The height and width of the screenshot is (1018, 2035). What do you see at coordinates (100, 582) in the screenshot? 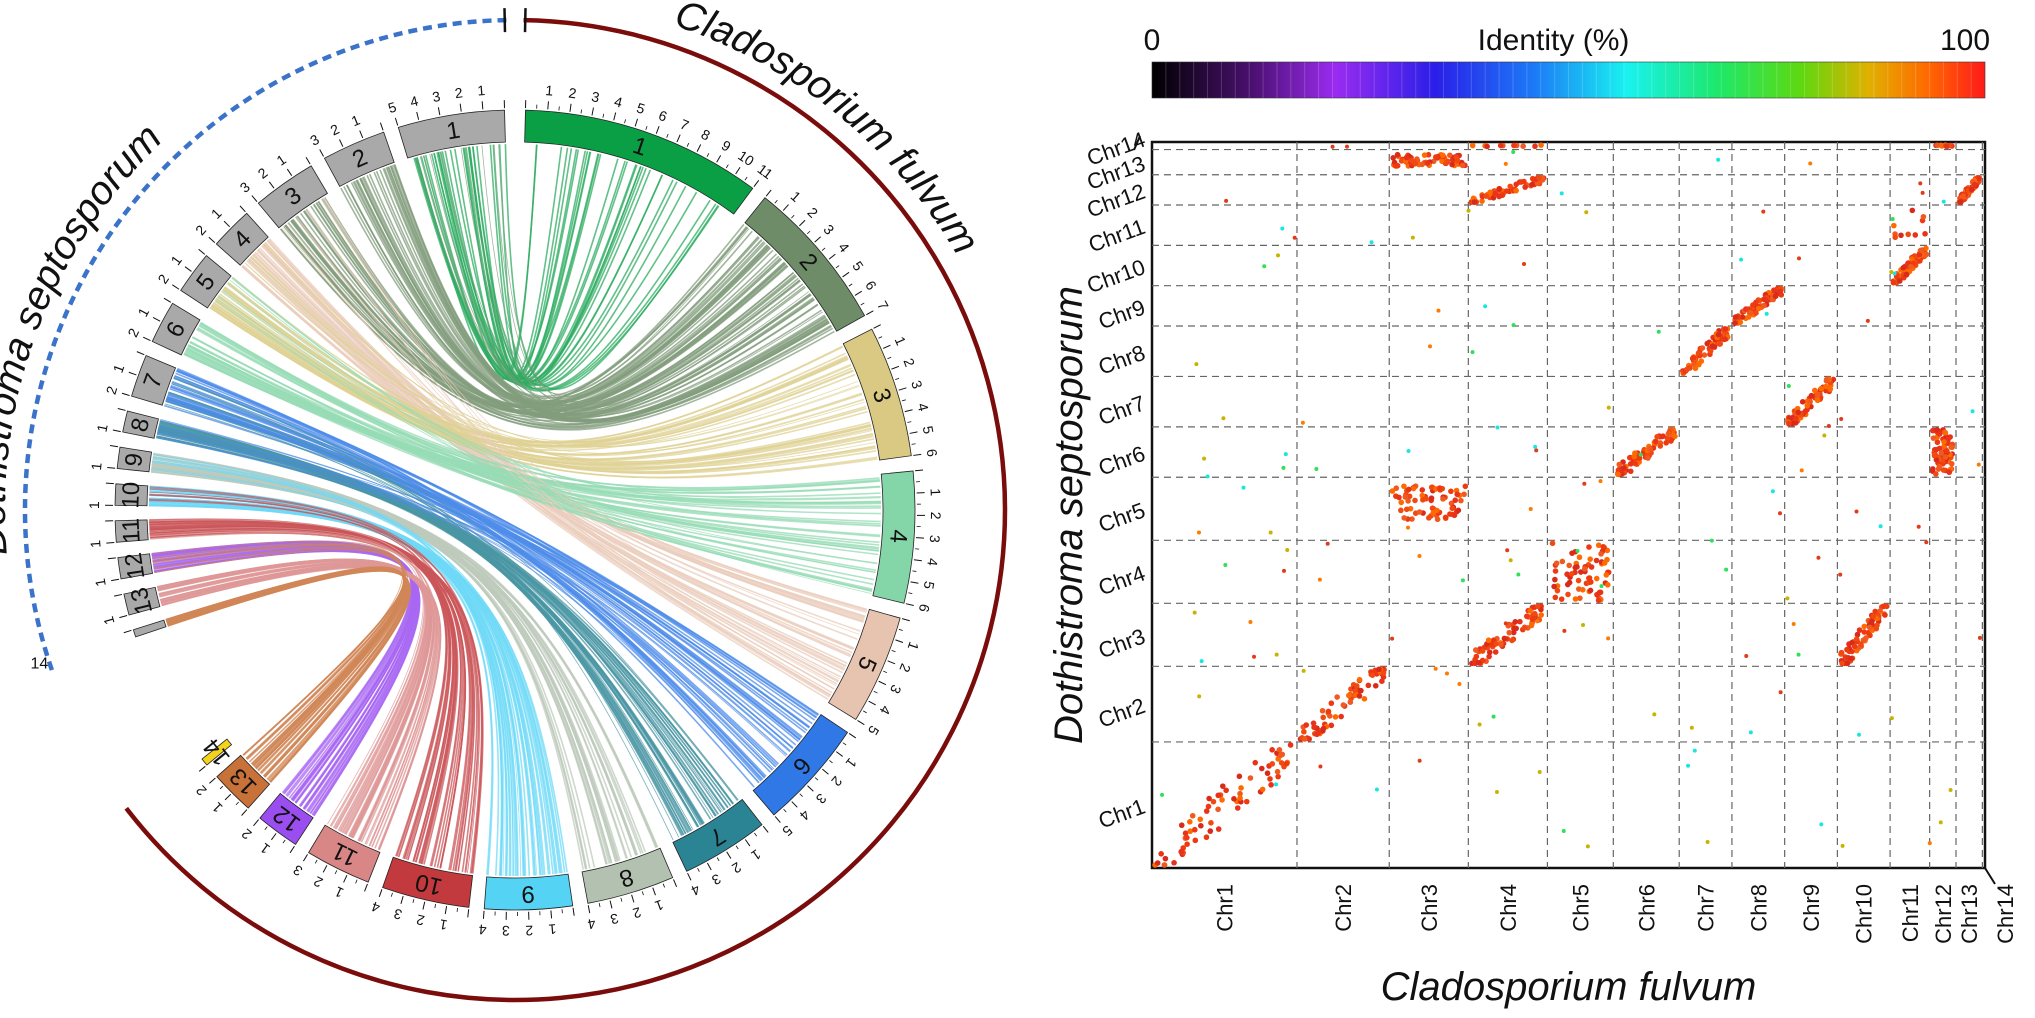
I see `tick-label: 1` at bounding box center [100, 582].